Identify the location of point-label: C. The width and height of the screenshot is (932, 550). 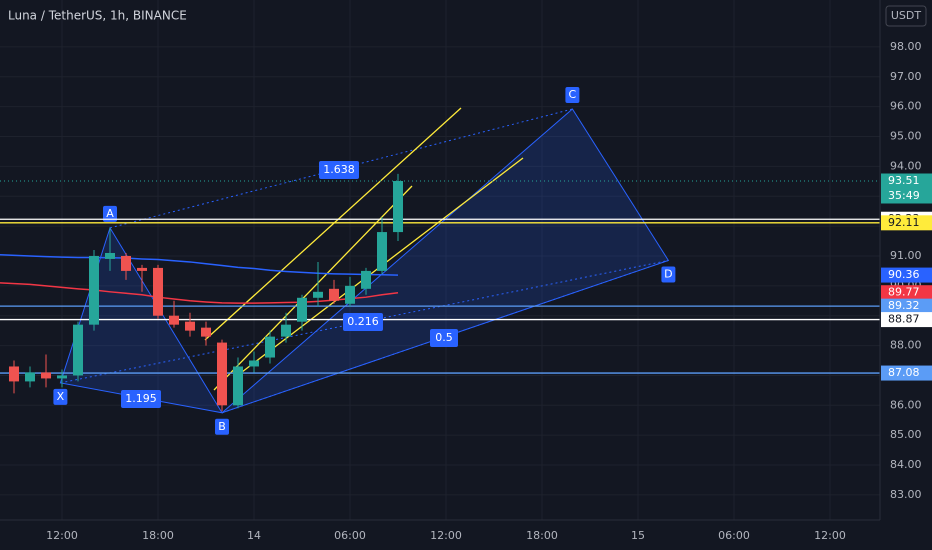
(573, 94).